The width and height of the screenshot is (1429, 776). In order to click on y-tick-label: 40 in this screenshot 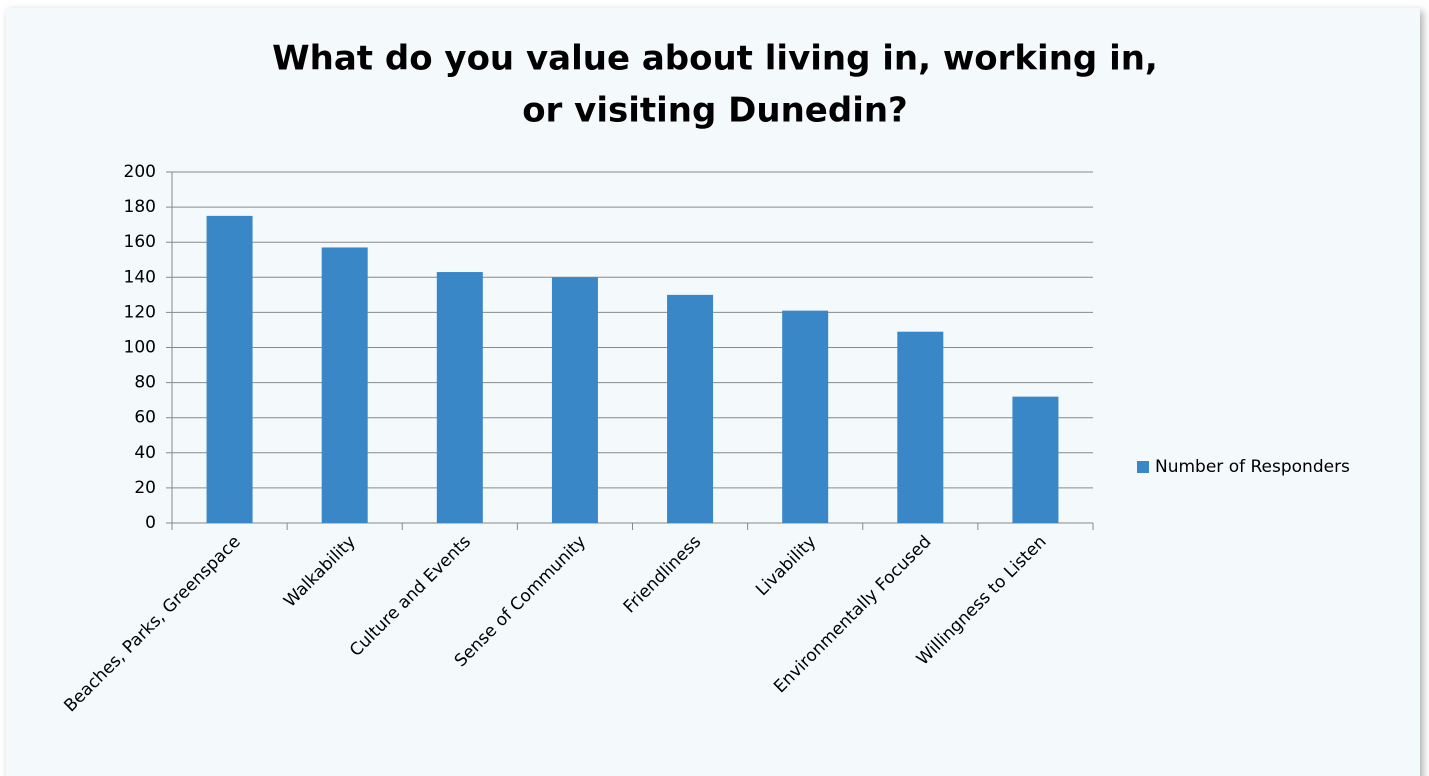, I will do `click(145, 453)`.